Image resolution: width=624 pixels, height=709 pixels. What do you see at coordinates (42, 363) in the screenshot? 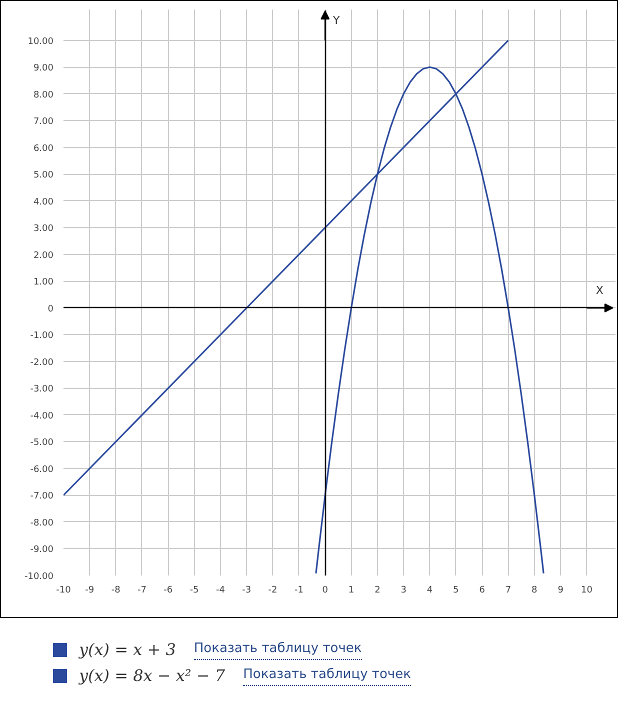
I see `y-tick-label: -2.00` at bounding box center [42, 363].